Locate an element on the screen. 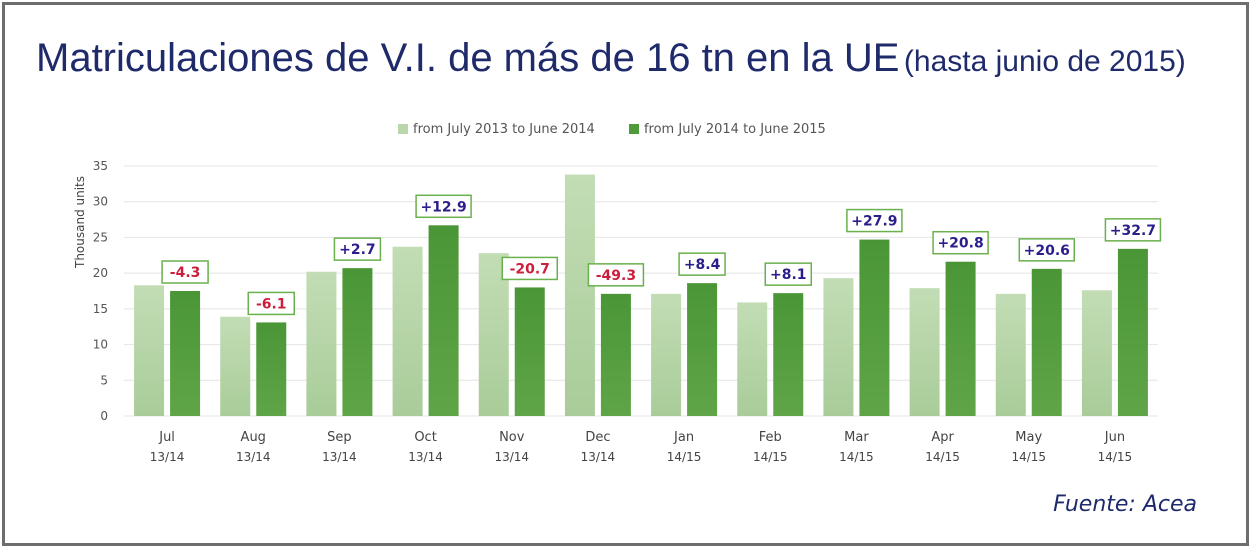  change-label: +8.4 is located at coordinates (702, 265).